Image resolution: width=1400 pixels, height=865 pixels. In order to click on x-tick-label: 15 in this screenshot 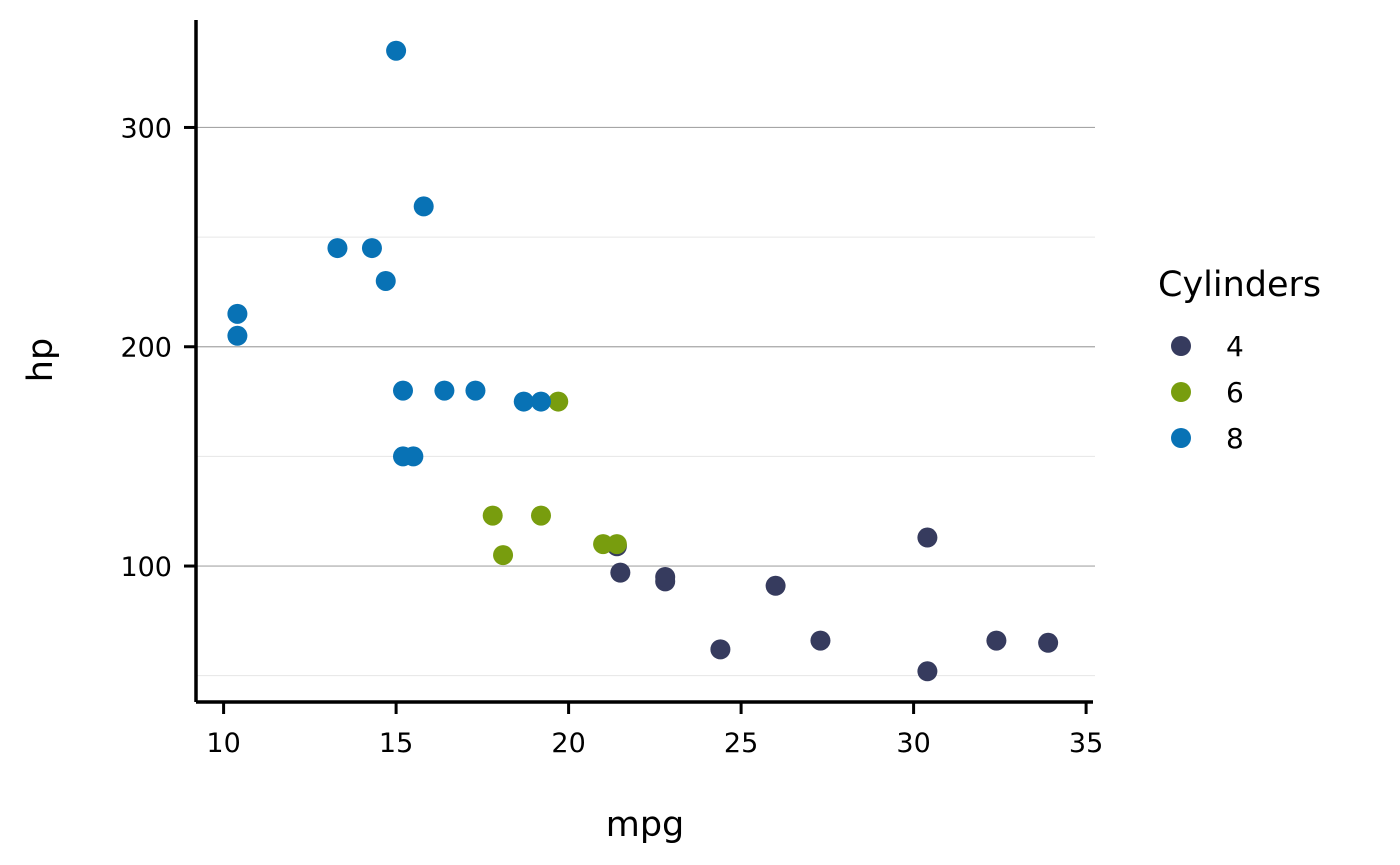, I will do `click(396, 743)`.